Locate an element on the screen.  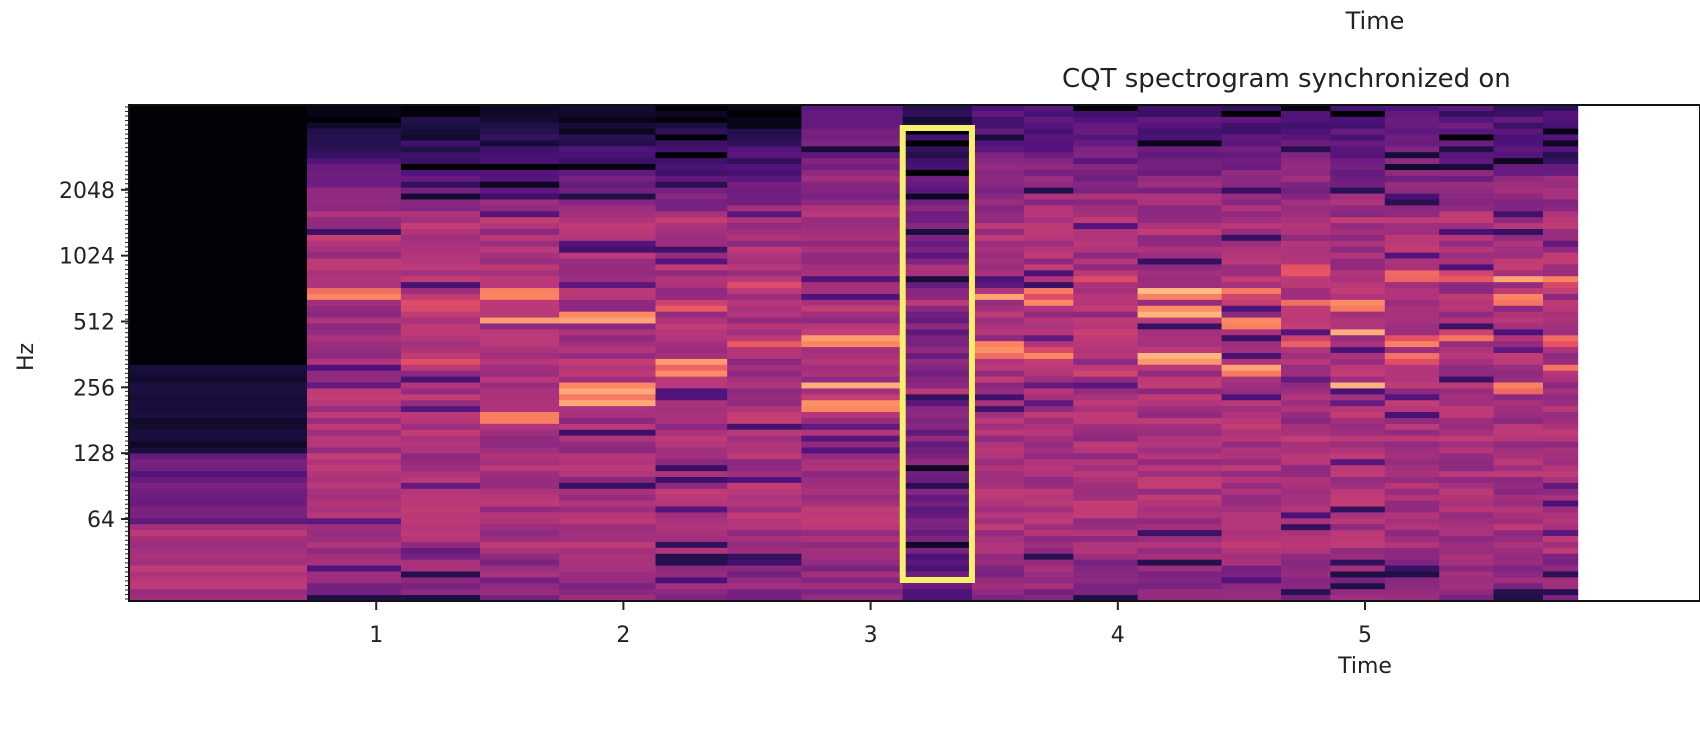
y-tick-label: 512 is located at coordinates (94, 322).